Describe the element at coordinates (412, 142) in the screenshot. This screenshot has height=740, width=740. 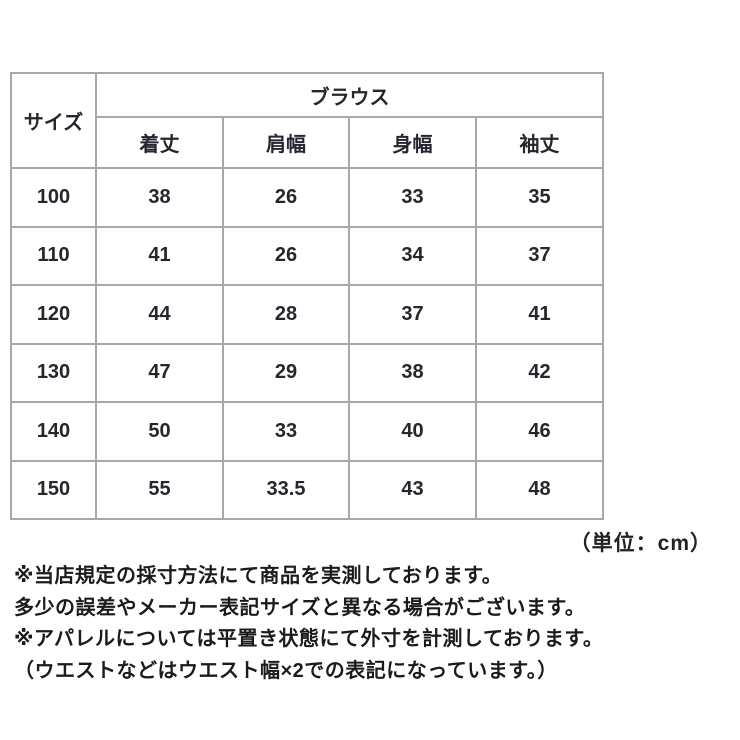
I see `column-header-chest-width: 身幅` at that location.